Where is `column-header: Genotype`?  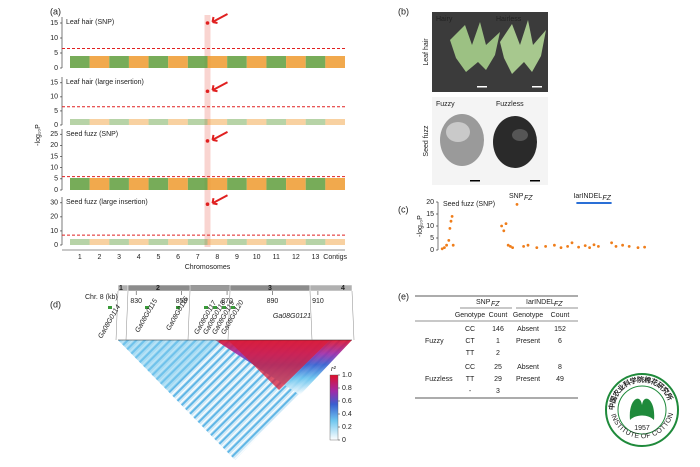
column-header: Genotype is located at coordinates (470, 315).